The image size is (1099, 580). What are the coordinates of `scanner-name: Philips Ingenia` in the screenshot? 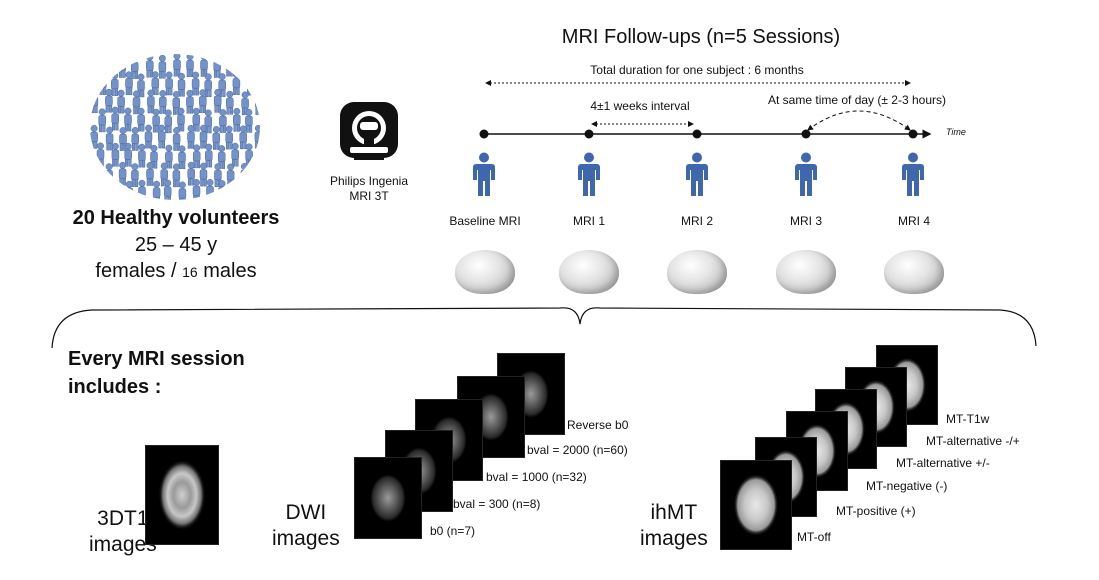 It's located at (369, 181).